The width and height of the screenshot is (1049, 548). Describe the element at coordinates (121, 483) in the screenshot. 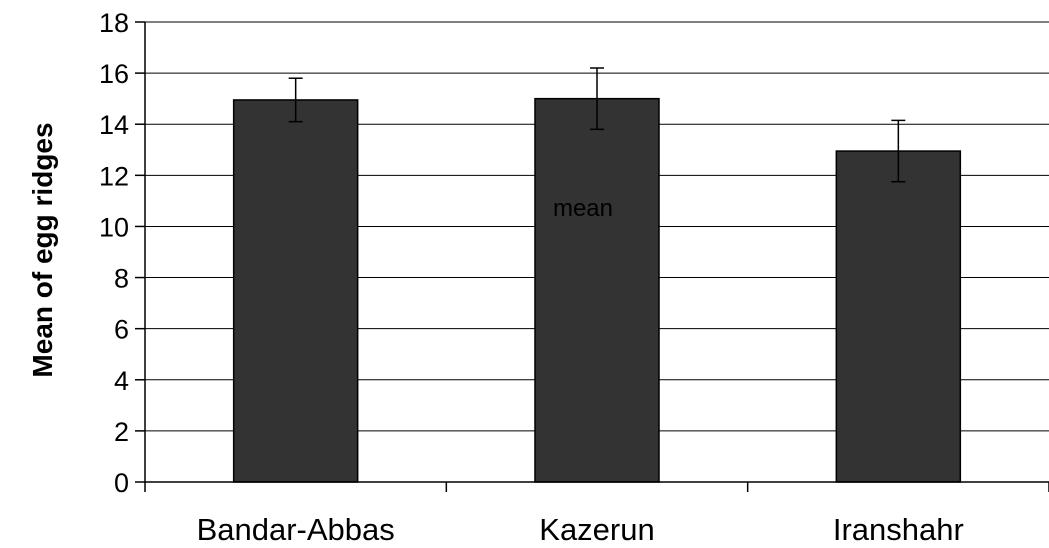

I see `y-tick-label: 0` at that location.